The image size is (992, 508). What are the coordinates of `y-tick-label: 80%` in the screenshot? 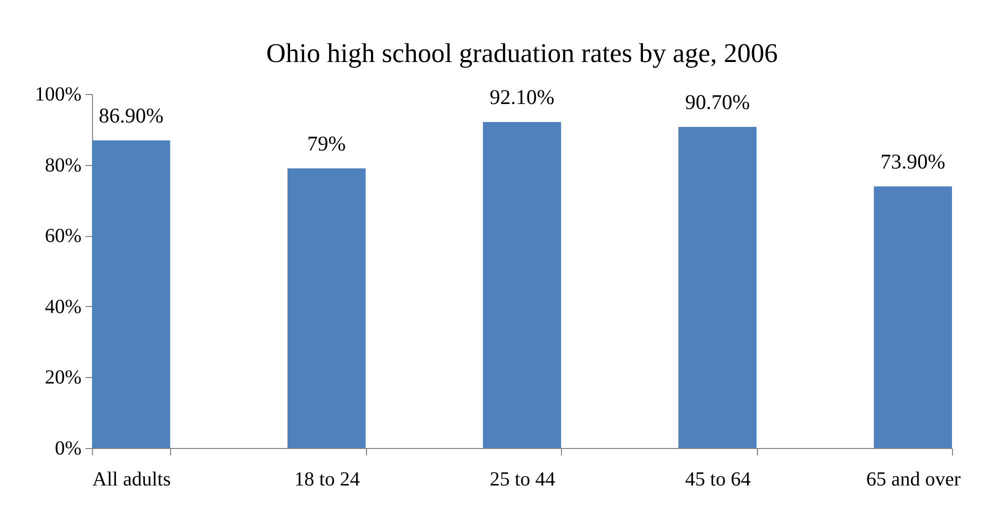 It's located at (63, 165).